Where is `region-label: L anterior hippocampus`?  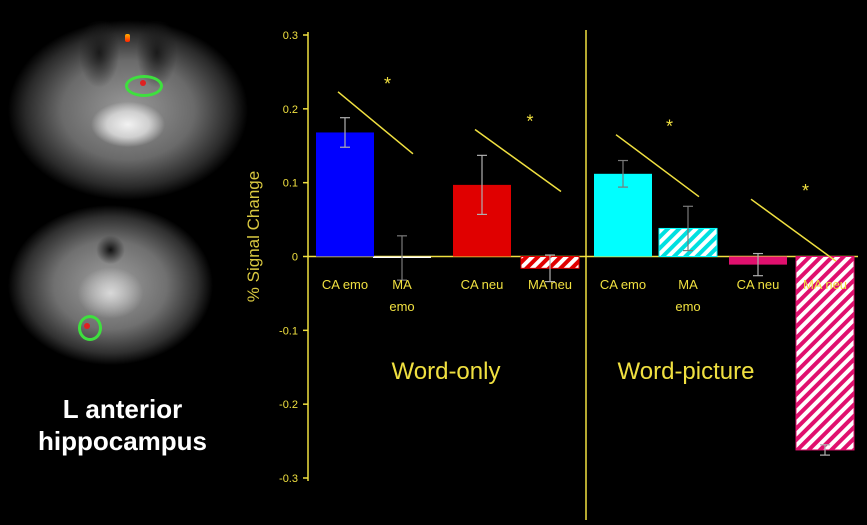
region-label: L anterior hippocampus is located at coordinates (122, 425).